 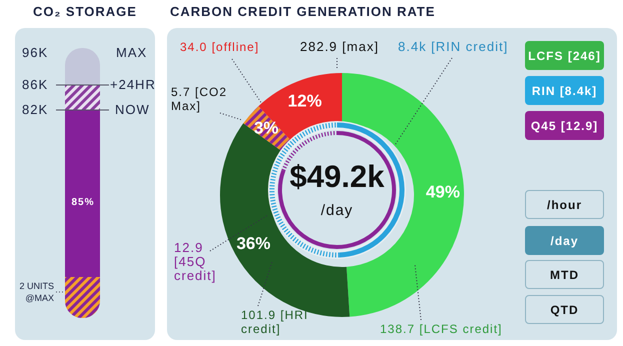 What do you see at coordinates (253, 244) in the screenshot?
I see `data-label: 36%` at bounding box center [253, 244].